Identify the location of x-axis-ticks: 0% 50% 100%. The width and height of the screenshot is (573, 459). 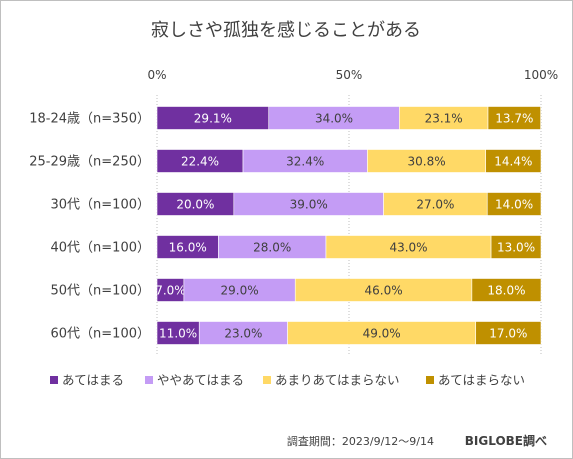
(352, 75).